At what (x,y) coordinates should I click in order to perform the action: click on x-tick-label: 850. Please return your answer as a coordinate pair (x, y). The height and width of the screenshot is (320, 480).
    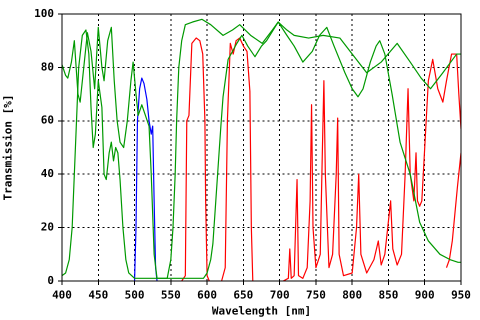
    Looking at the image, I should click on (388, 295).